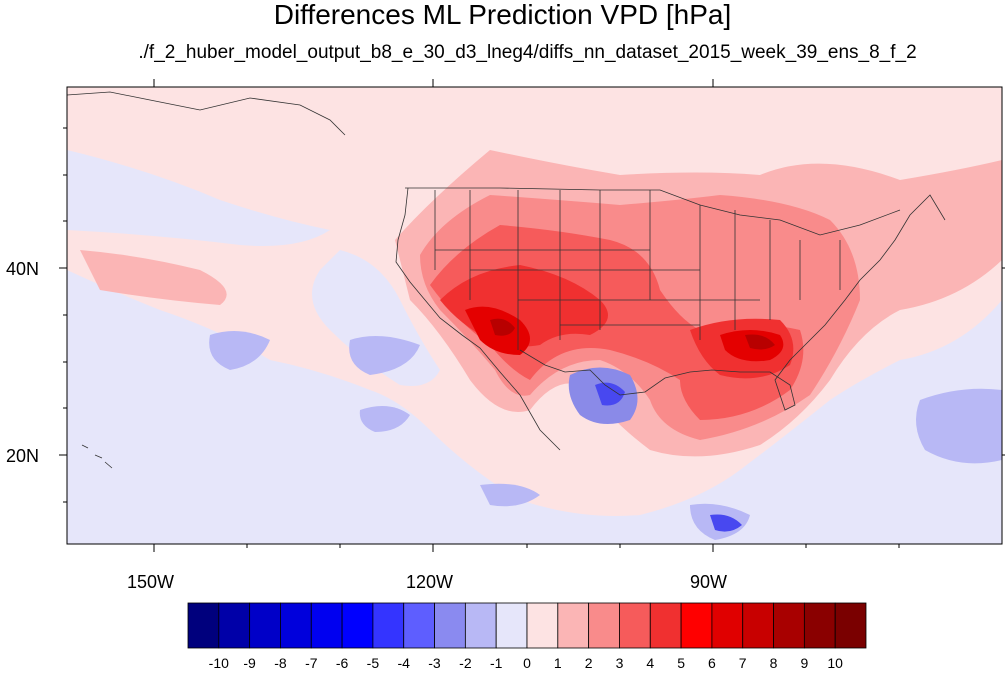 The height and width of the screenshot is (677, 1005). Describe the element at coordinates (557, 663) in the screenshot. I see `colorbar-label: 1` at that location.